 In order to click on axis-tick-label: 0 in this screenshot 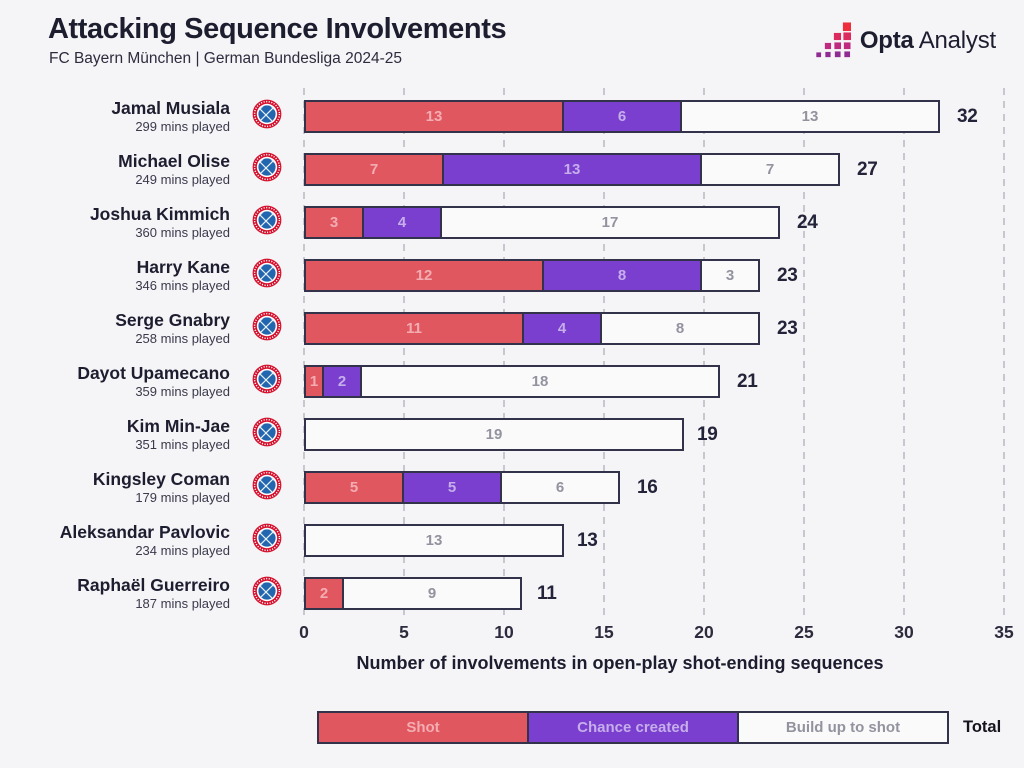, I will do `click(304, 632)`.